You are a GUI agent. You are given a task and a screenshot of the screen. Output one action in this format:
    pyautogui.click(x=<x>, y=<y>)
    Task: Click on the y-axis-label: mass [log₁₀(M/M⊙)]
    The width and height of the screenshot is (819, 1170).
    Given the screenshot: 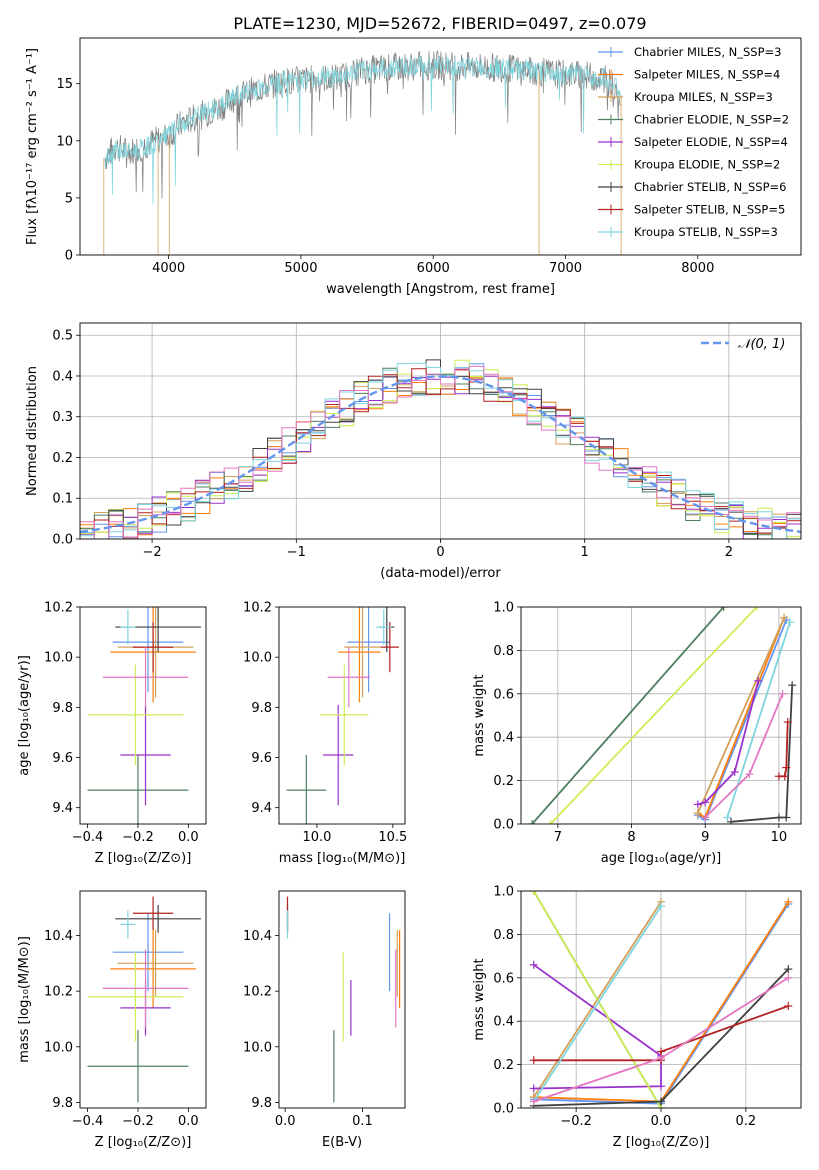 What is the action you would take?
    pyautogui.click(x=24, y=999)
    